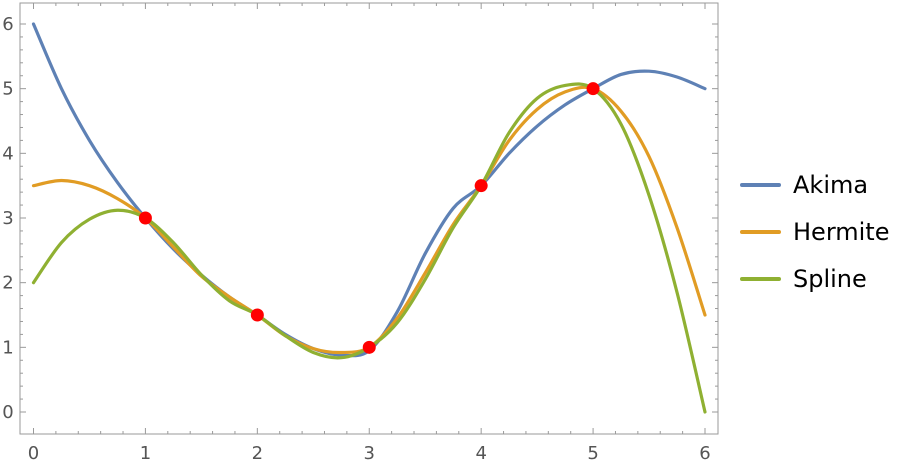 The image size is (910, 466). Describe the element at coordinates (145, 453) in the screenshot. I see `x-tick-label: 1` at that location.